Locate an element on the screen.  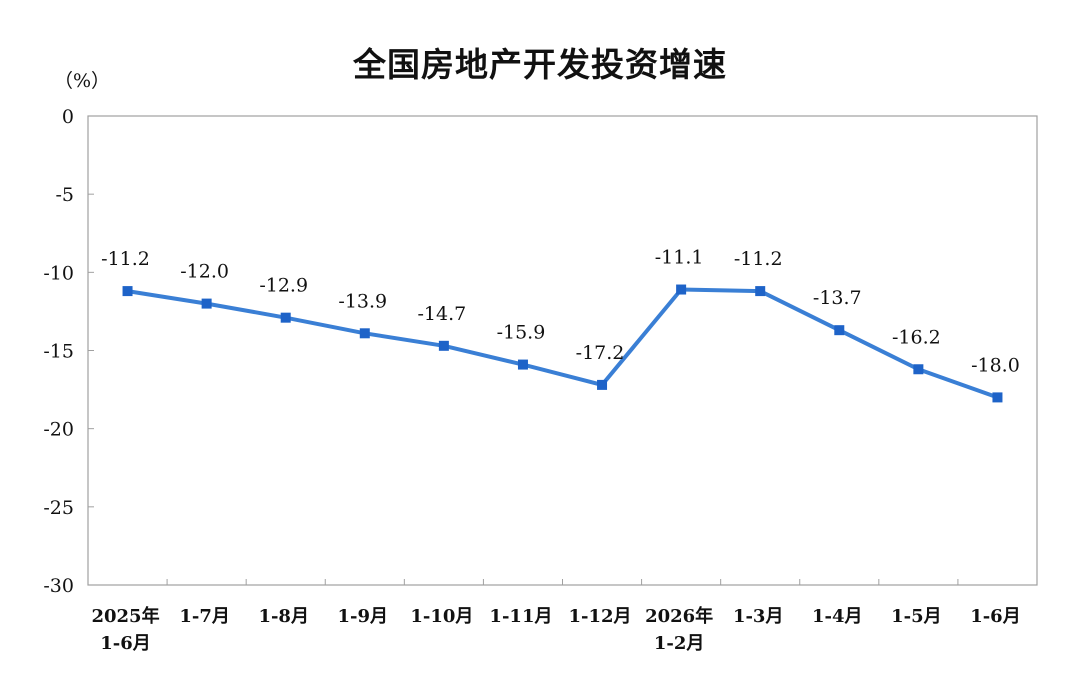
x-tick-label: 1-7月 is located at coordinates (204, 616).